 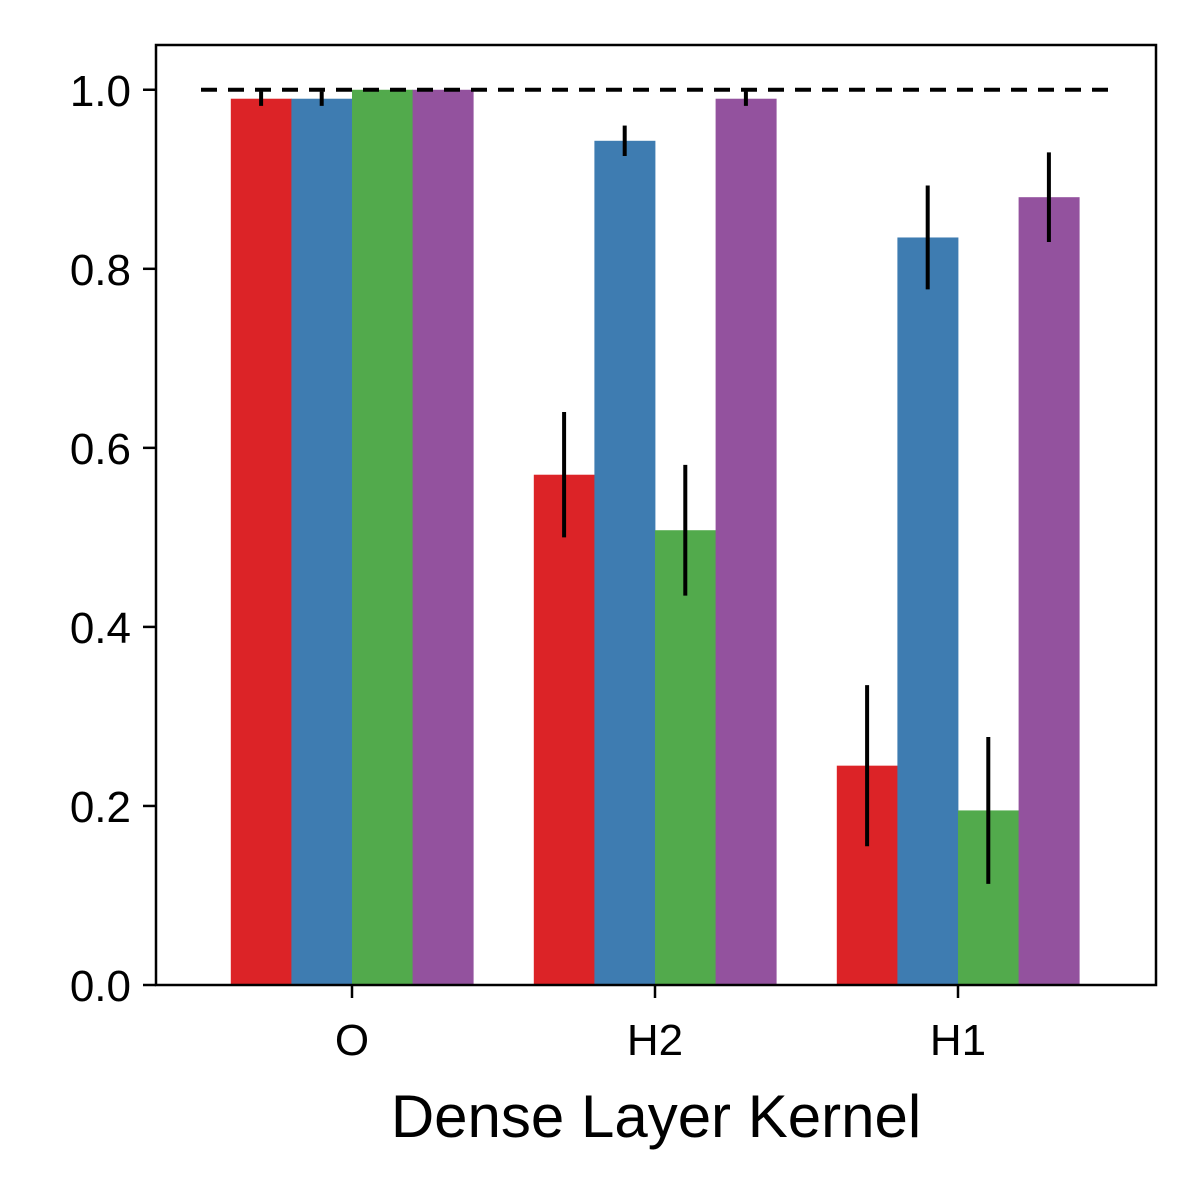 I want to click on x-tick-label: O, so click(x=352, y=1040).